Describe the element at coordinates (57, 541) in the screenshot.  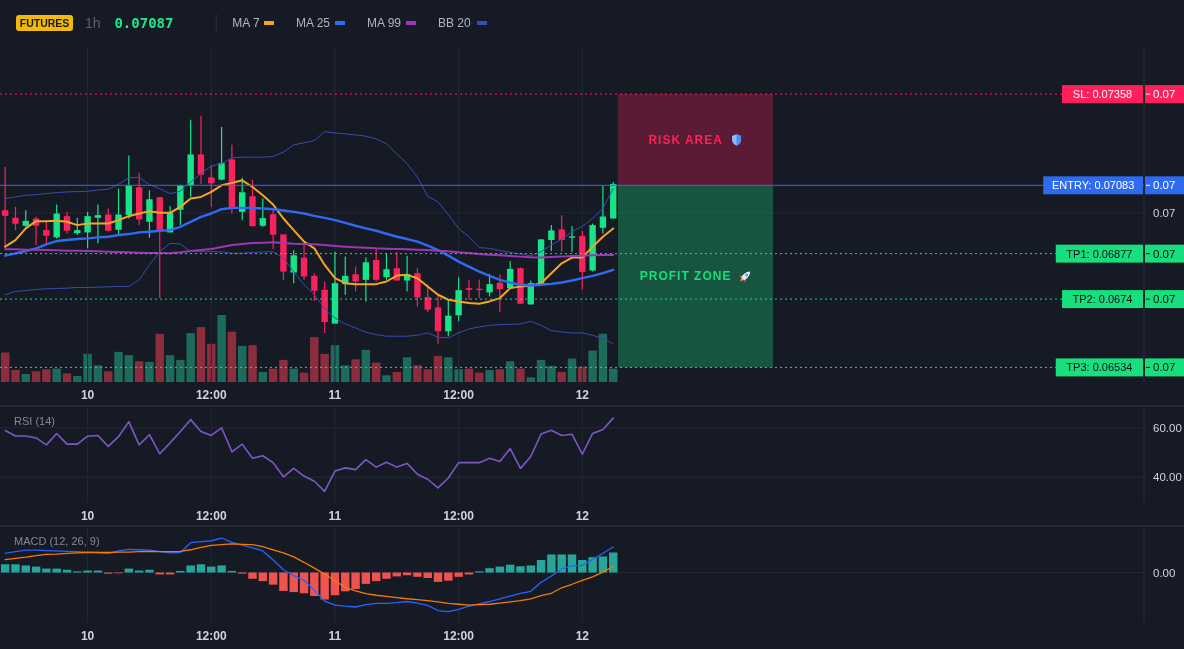
I see `chart-title: MACD (12, 26, 9)` at that location.